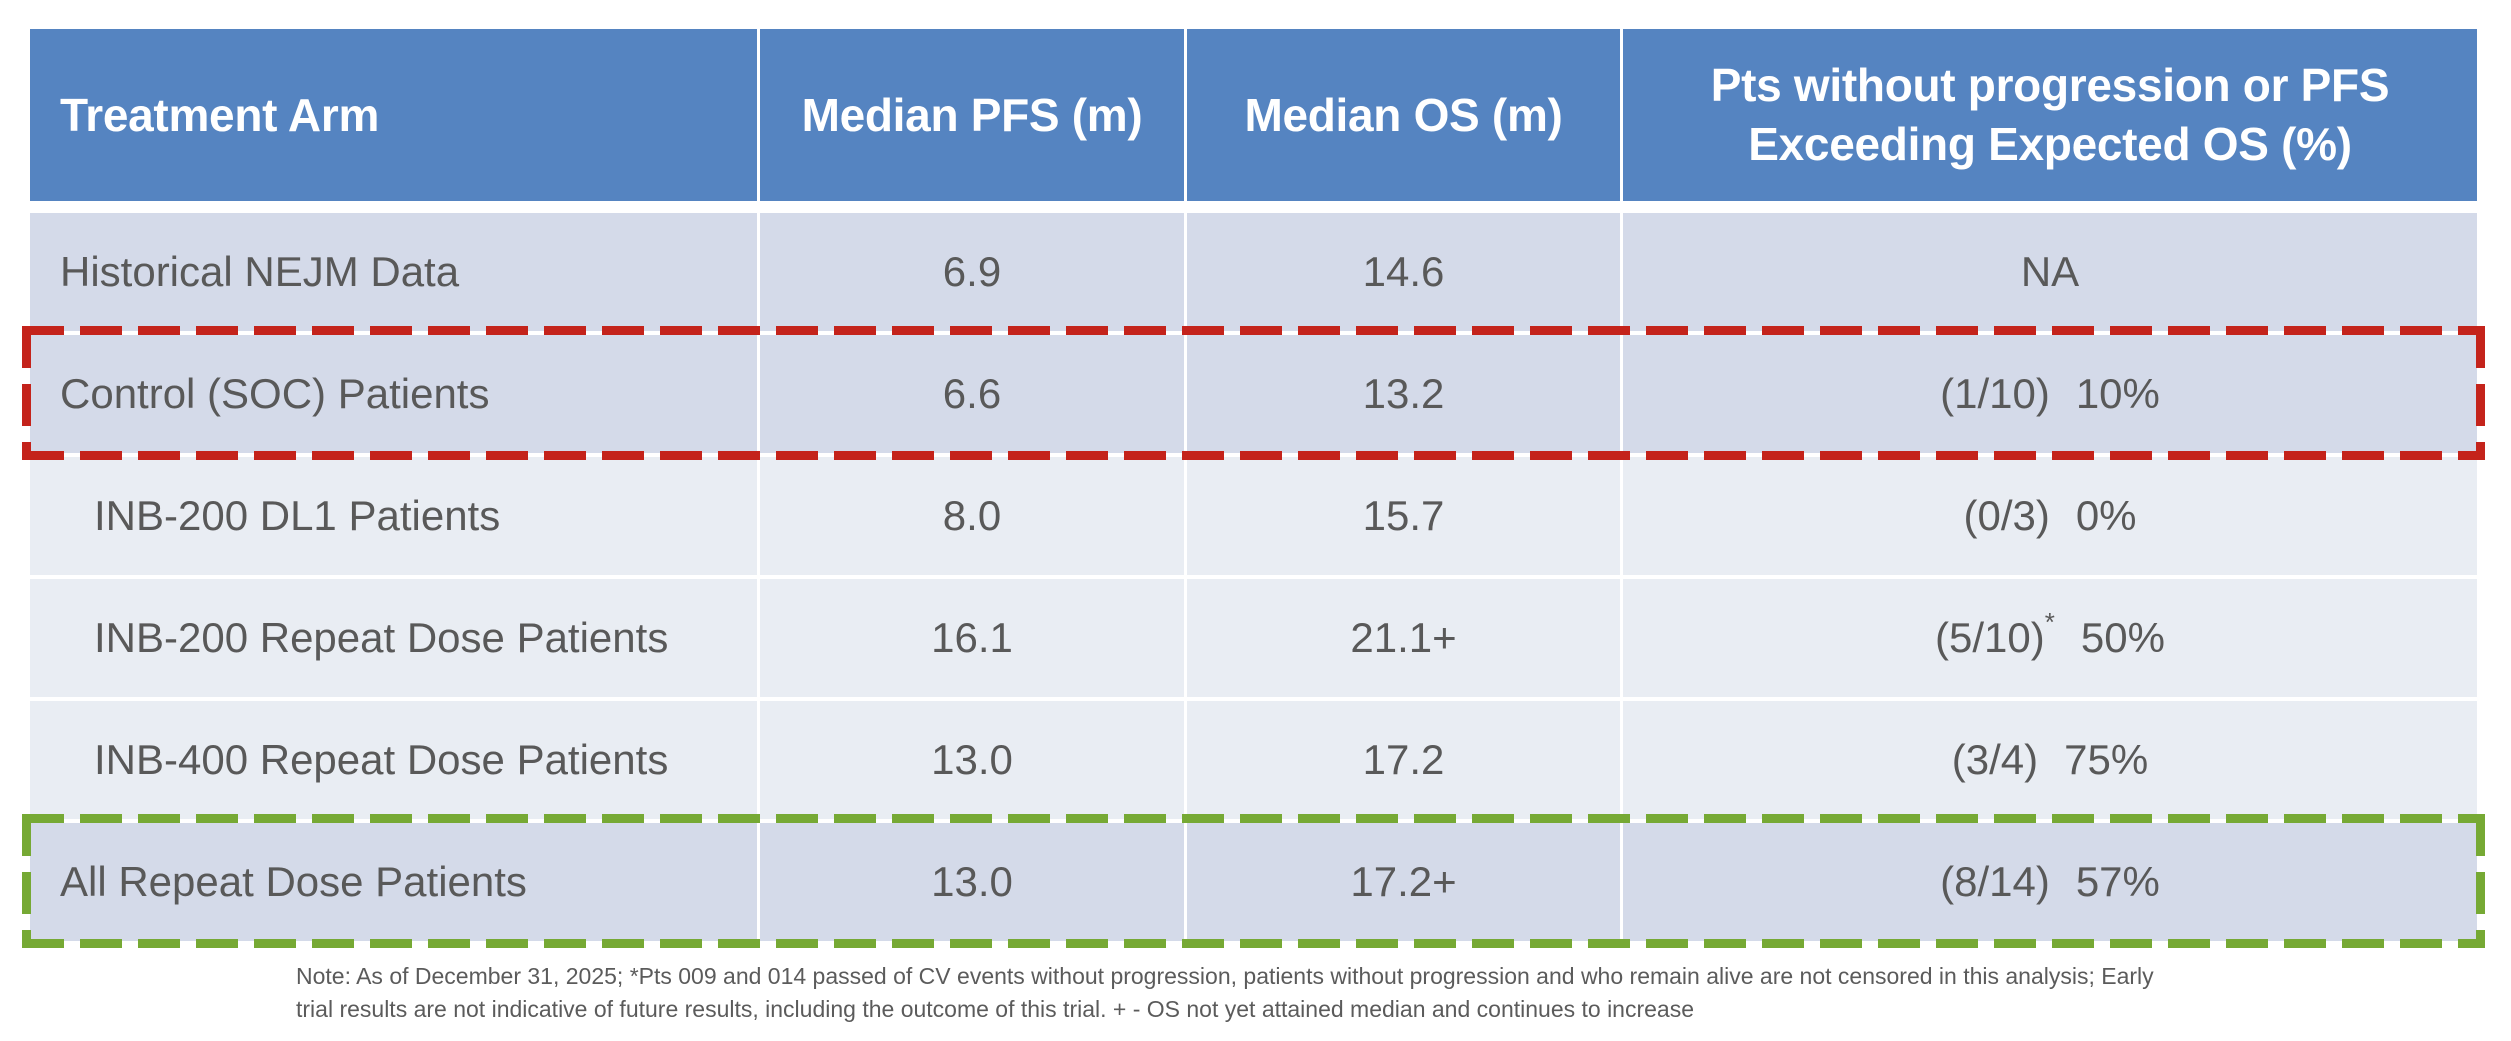 The image size is (2511, 1041). What do you see at coordinates (2106, 759) in the screenshot?
I see `outcome-percent: 75%` at bounding box center [2106, 759].